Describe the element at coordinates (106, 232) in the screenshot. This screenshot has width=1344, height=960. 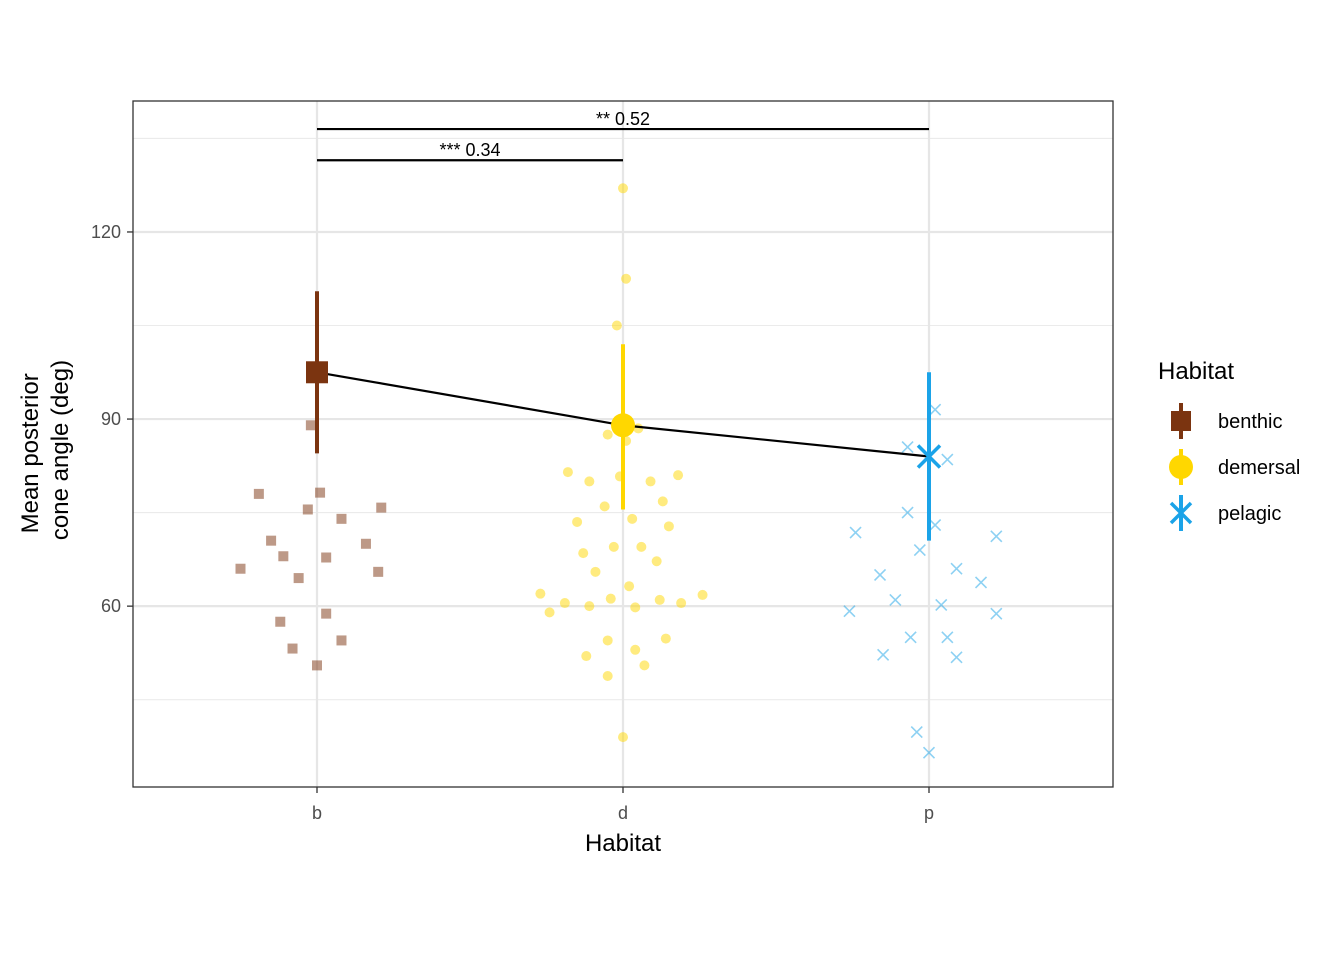
I see `y-tick-label: 120` at that location.